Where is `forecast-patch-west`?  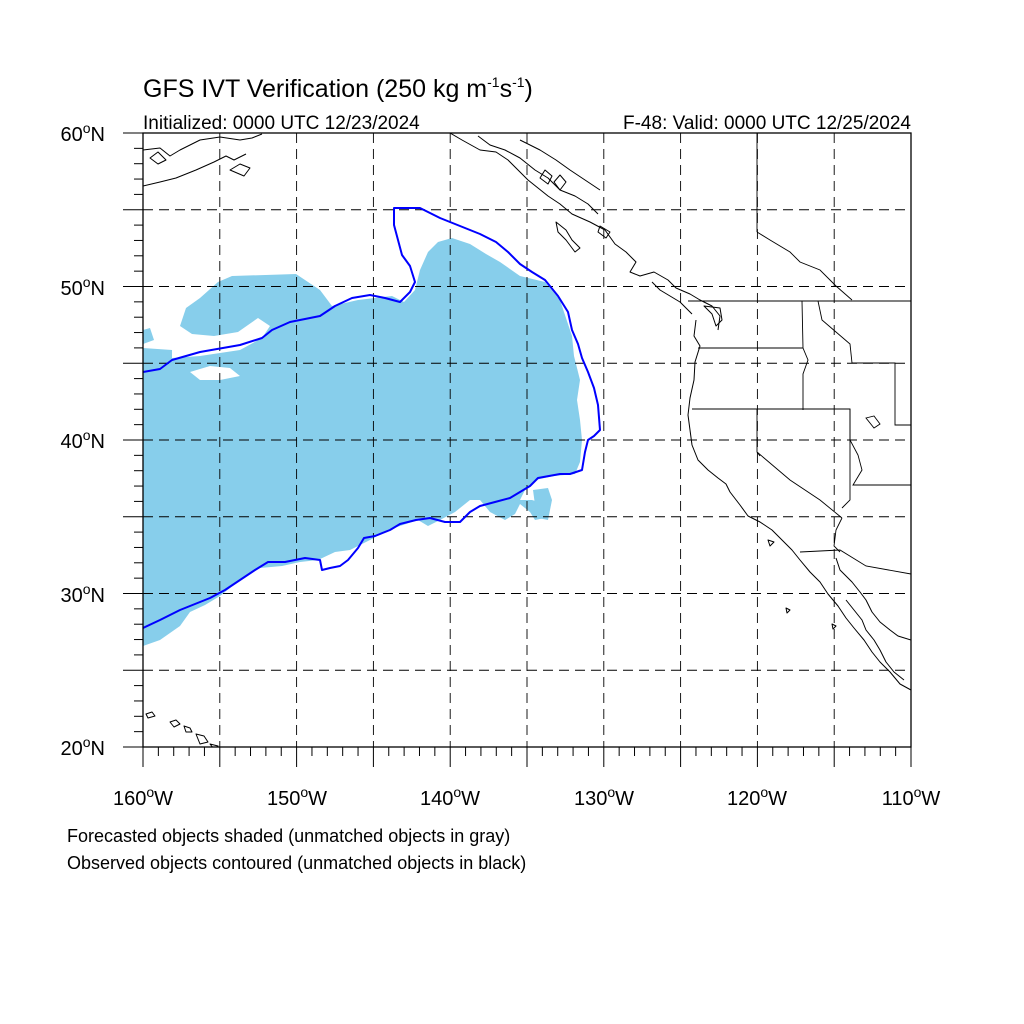 forecast-patch-west is located at coordinates (148, 336).